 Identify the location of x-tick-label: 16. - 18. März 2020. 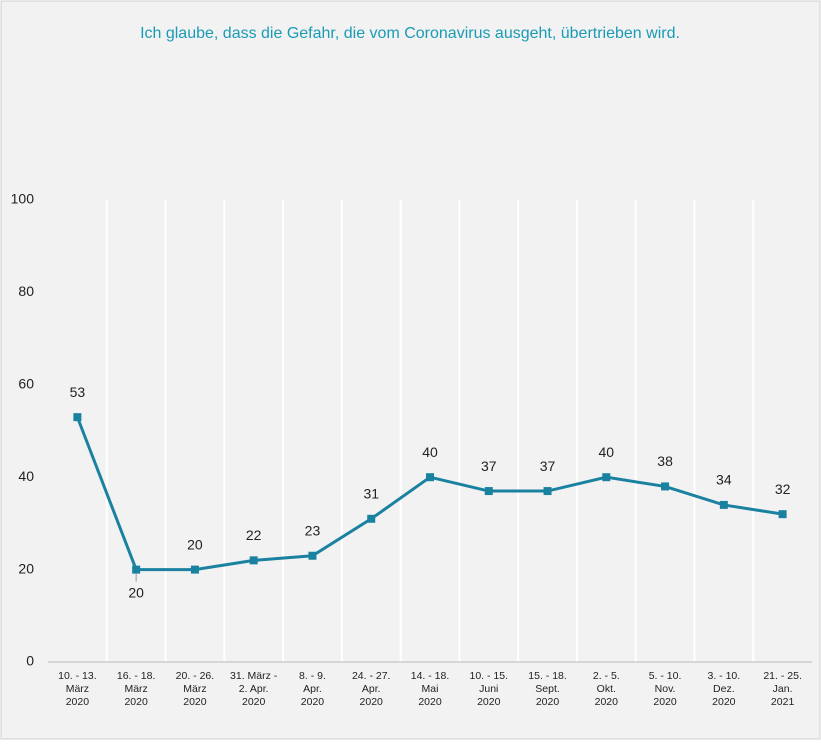
(136, 689).